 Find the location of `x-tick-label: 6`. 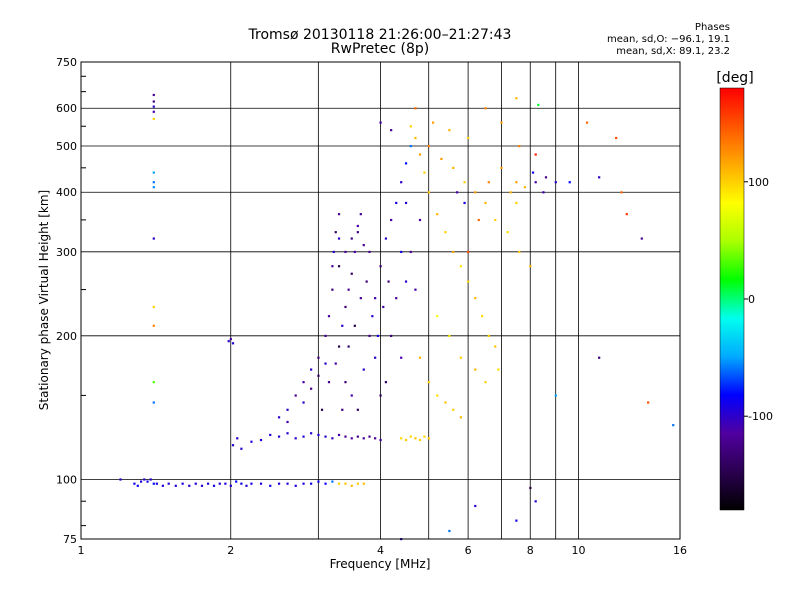

x-tick-label: 6 is located at coordinates (468, 550).